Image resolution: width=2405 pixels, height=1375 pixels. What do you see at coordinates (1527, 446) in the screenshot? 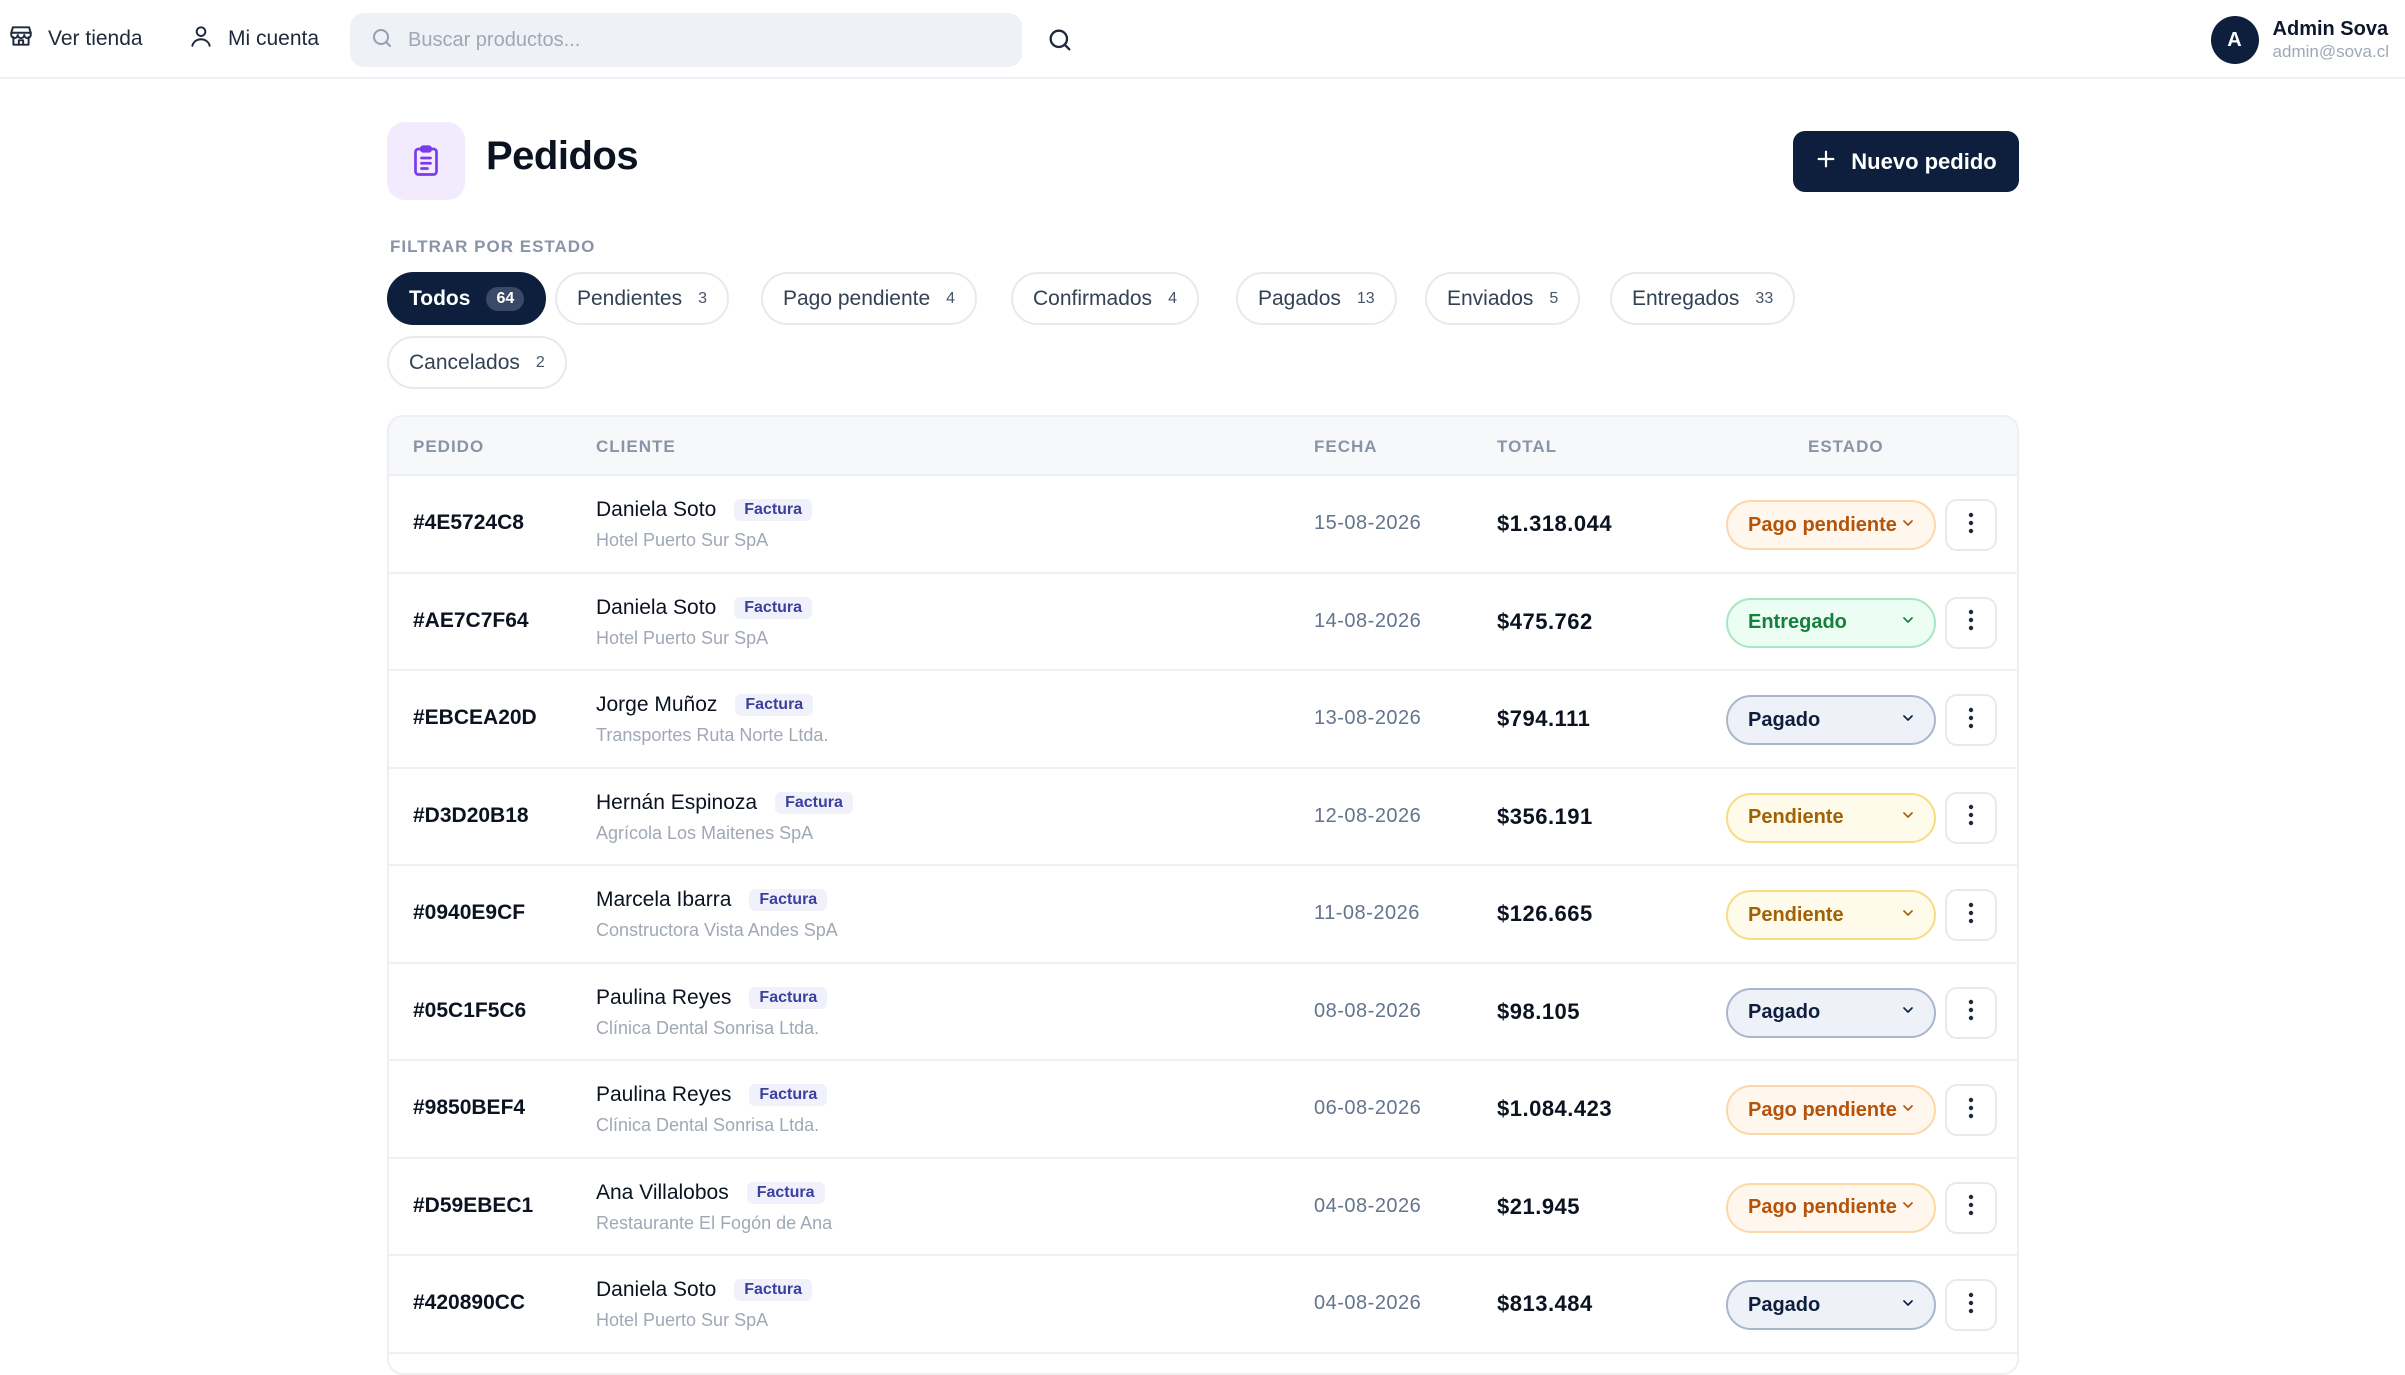
I see `header-total: TOTAL` at bounding box center [1527, 446].